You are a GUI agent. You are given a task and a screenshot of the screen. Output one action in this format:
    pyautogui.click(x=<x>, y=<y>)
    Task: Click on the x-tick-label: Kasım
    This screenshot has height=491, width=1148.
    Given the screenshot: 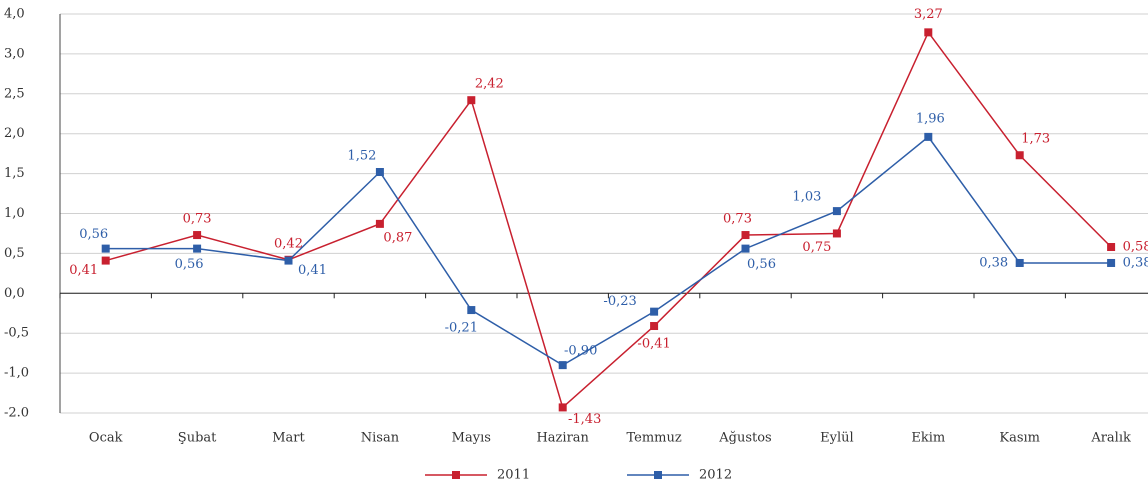 What is the action you would take?
    pyautogui.click(x=1019, y=438)
    